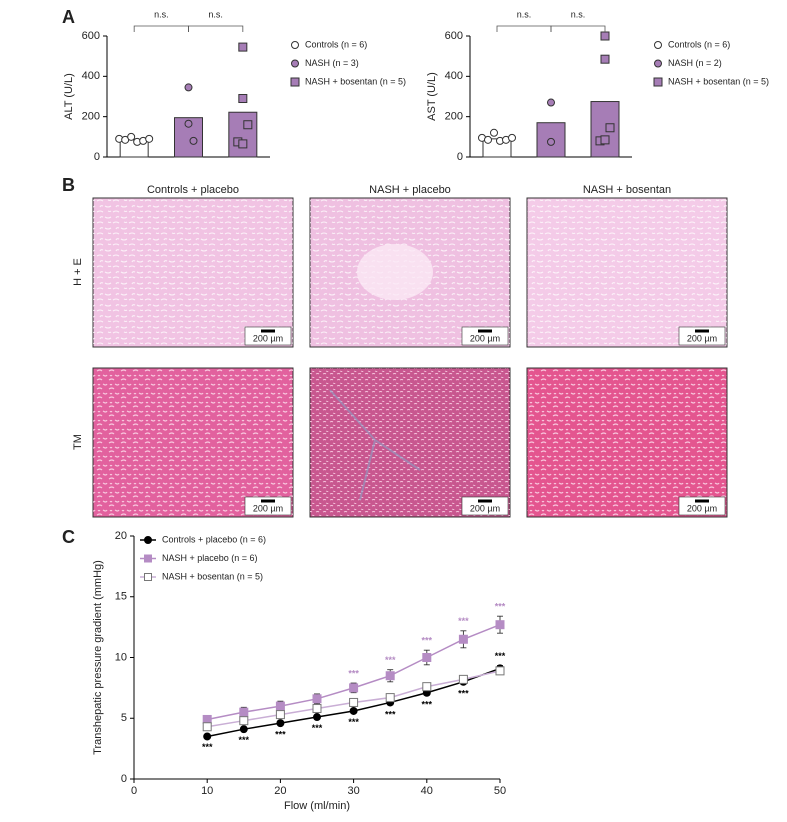 The image size is (787, 822). Describe the element at coordinates (121, 536) in the screenshot. I see `y-tick-label: 20` at that location.